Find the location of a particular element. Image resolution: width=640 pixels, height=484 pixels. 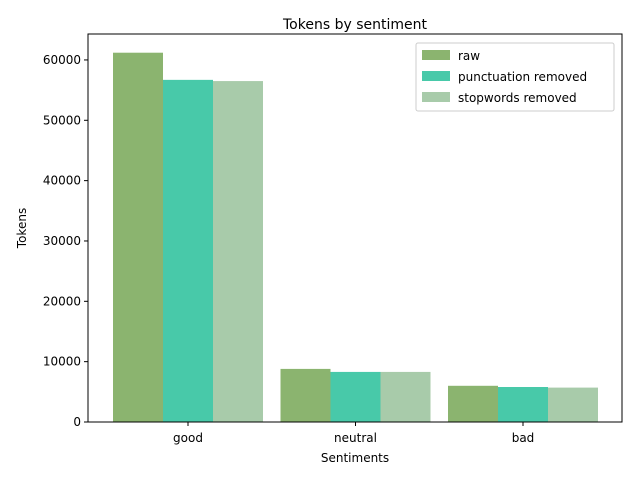

y-tick-label: 10000 is located at coordinates (62, 362).